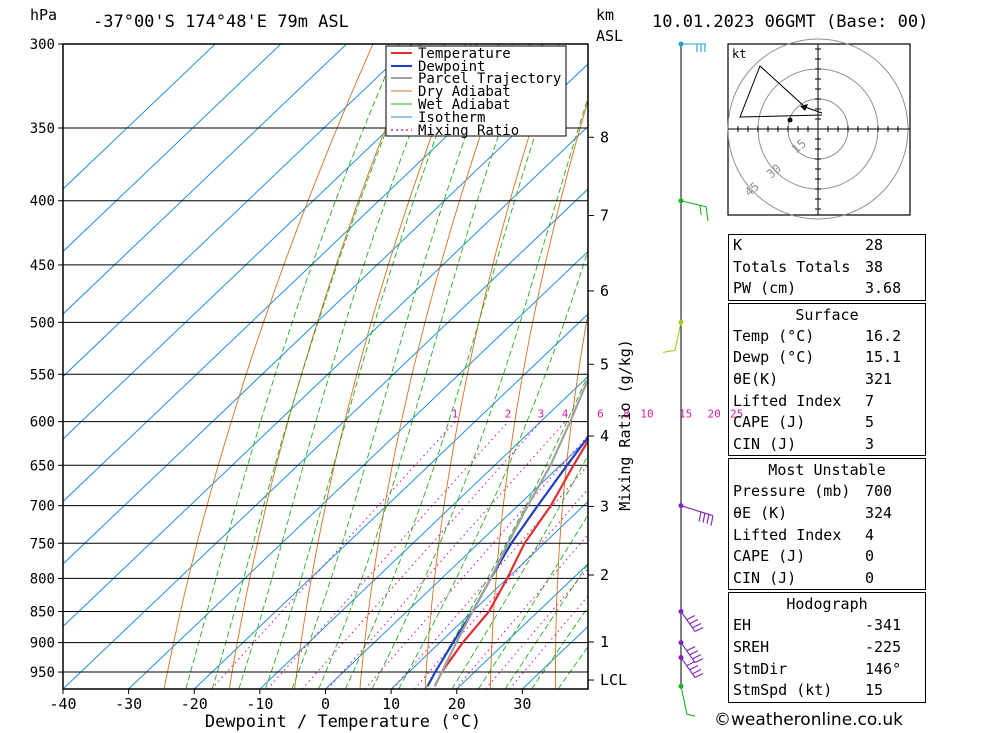 The width and height of the screenshot is (1000, 733). What do you see at coordinates (685, 414) in the screenshot?
I see `mixing-ratio-label: 15` at bounding box center [685, 414].